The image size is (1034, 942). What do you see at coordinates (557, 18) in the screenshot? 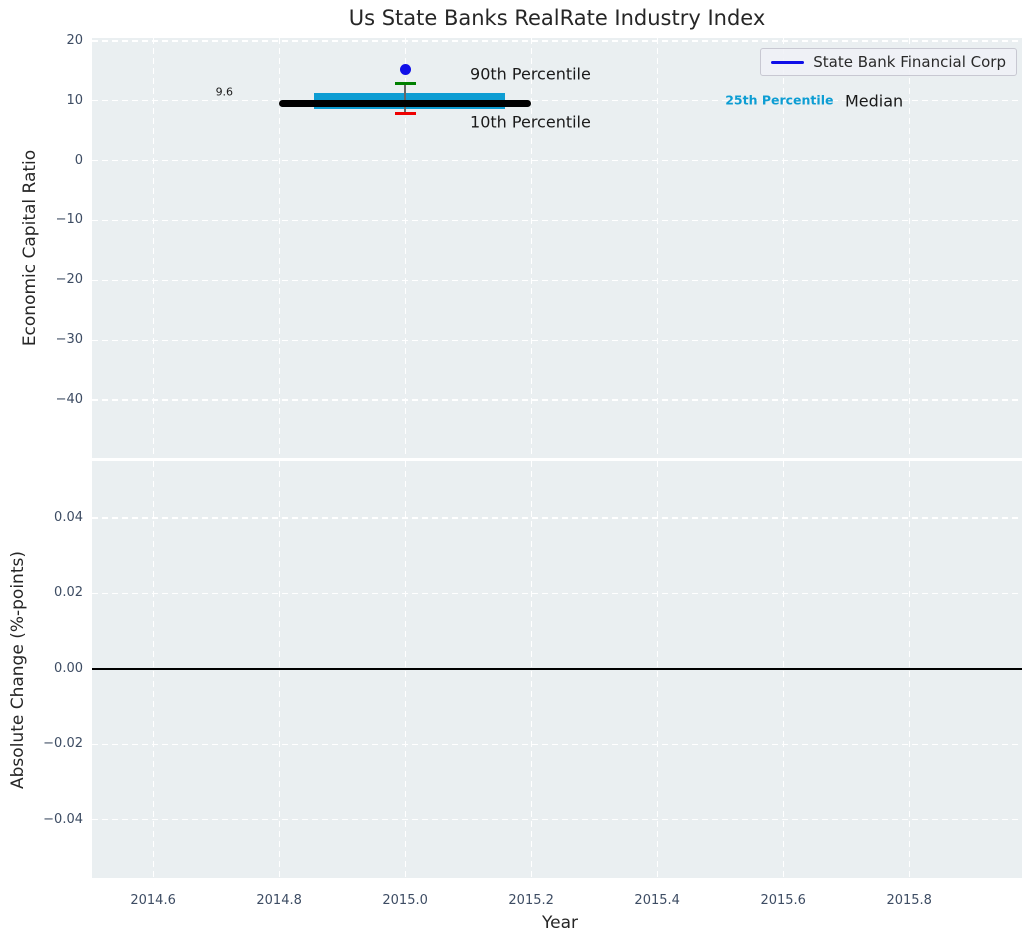
I see `chart-title: Us State Banks RealRate Industry Index` at bounding box center [557, 18].